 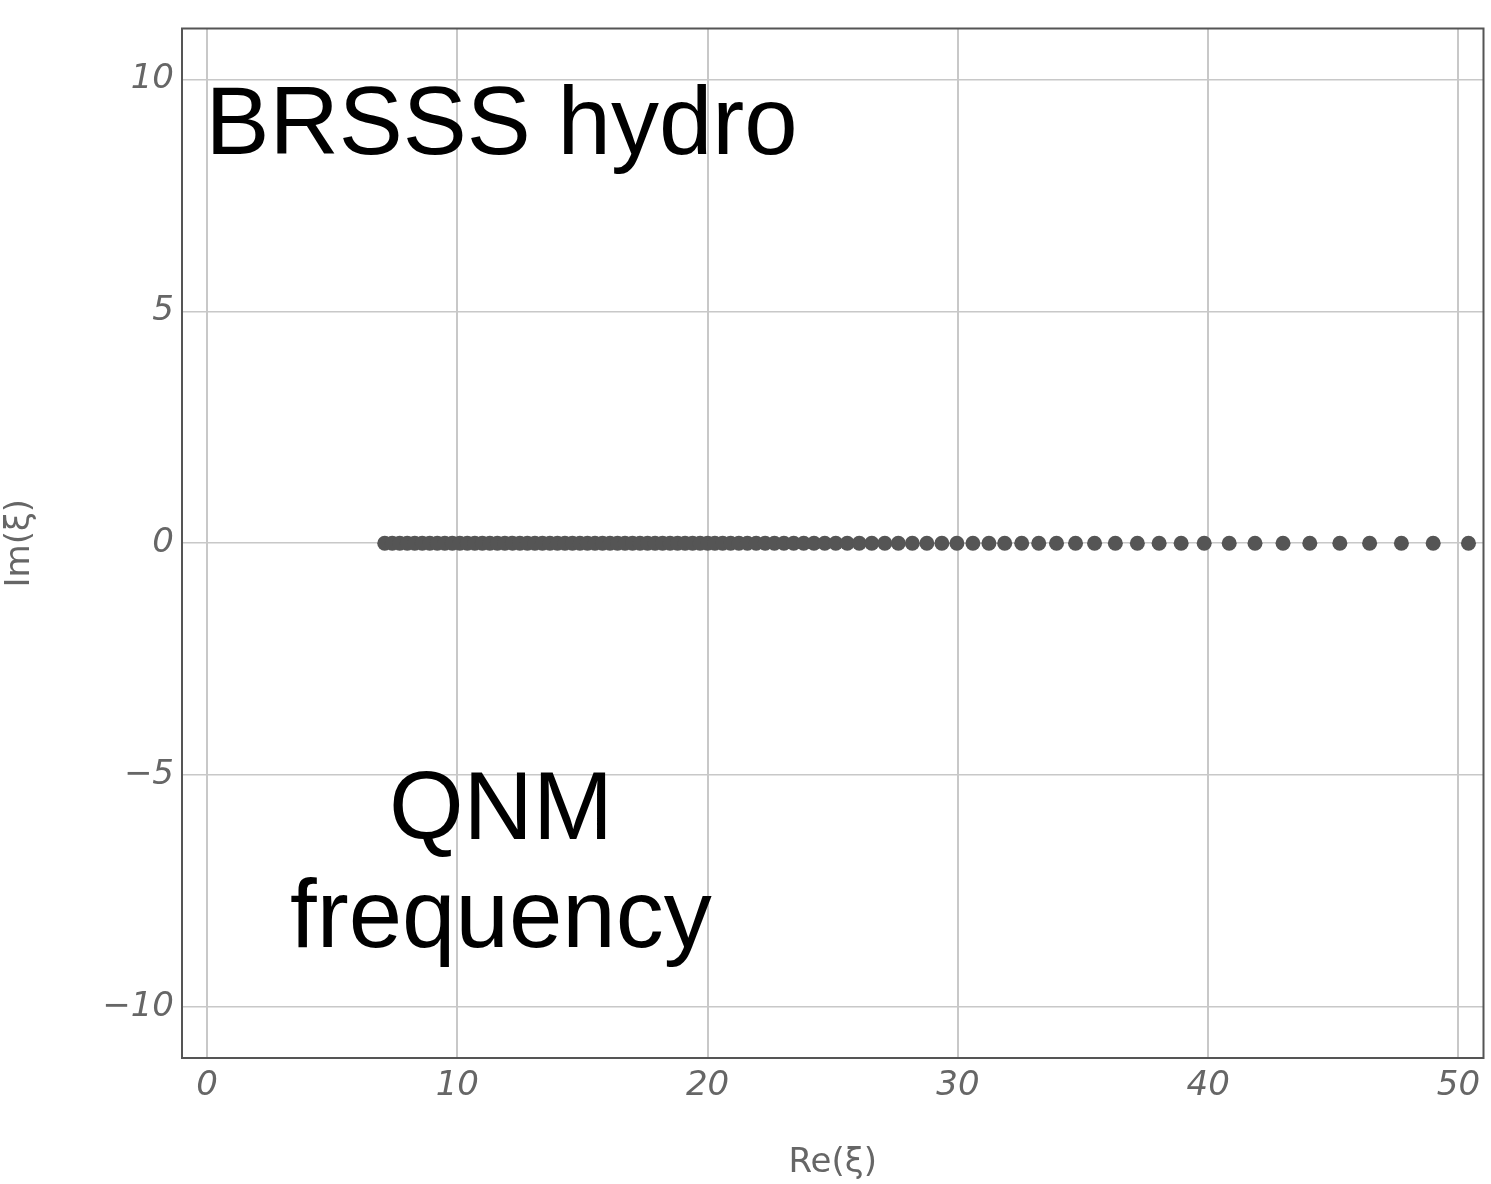 What do you see at coordinates (457, 1083) in the screenshot?
I see `x-tick-label: 10` at bounding box center [457, 1083].